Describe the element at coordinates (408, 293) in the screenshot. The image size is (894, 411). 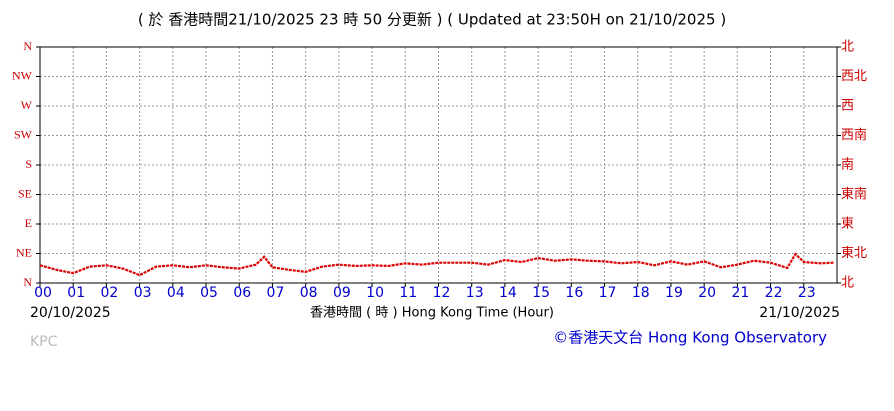
I see `x-tick-label: 11` at that location.